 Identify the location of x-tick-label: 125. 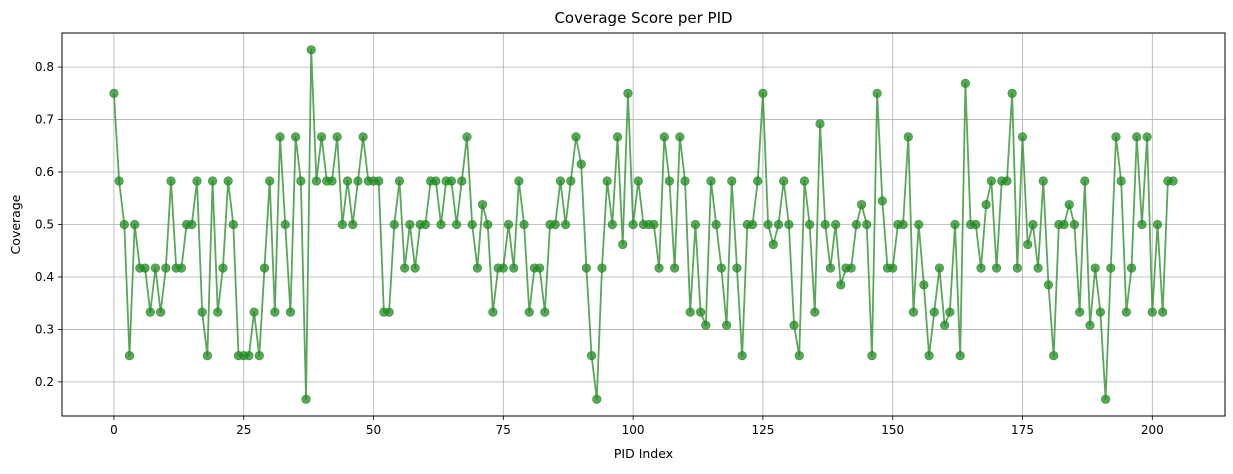
(762, 430).